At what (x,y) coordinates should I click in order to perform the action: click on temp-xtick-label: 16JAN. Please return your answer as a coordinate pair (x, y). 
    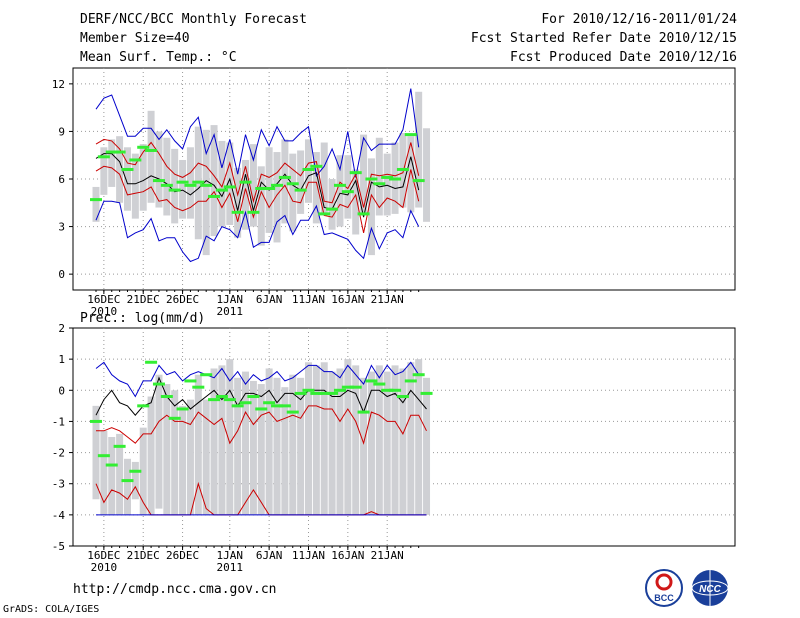
    Looking at the image, I should click on (347, 299).